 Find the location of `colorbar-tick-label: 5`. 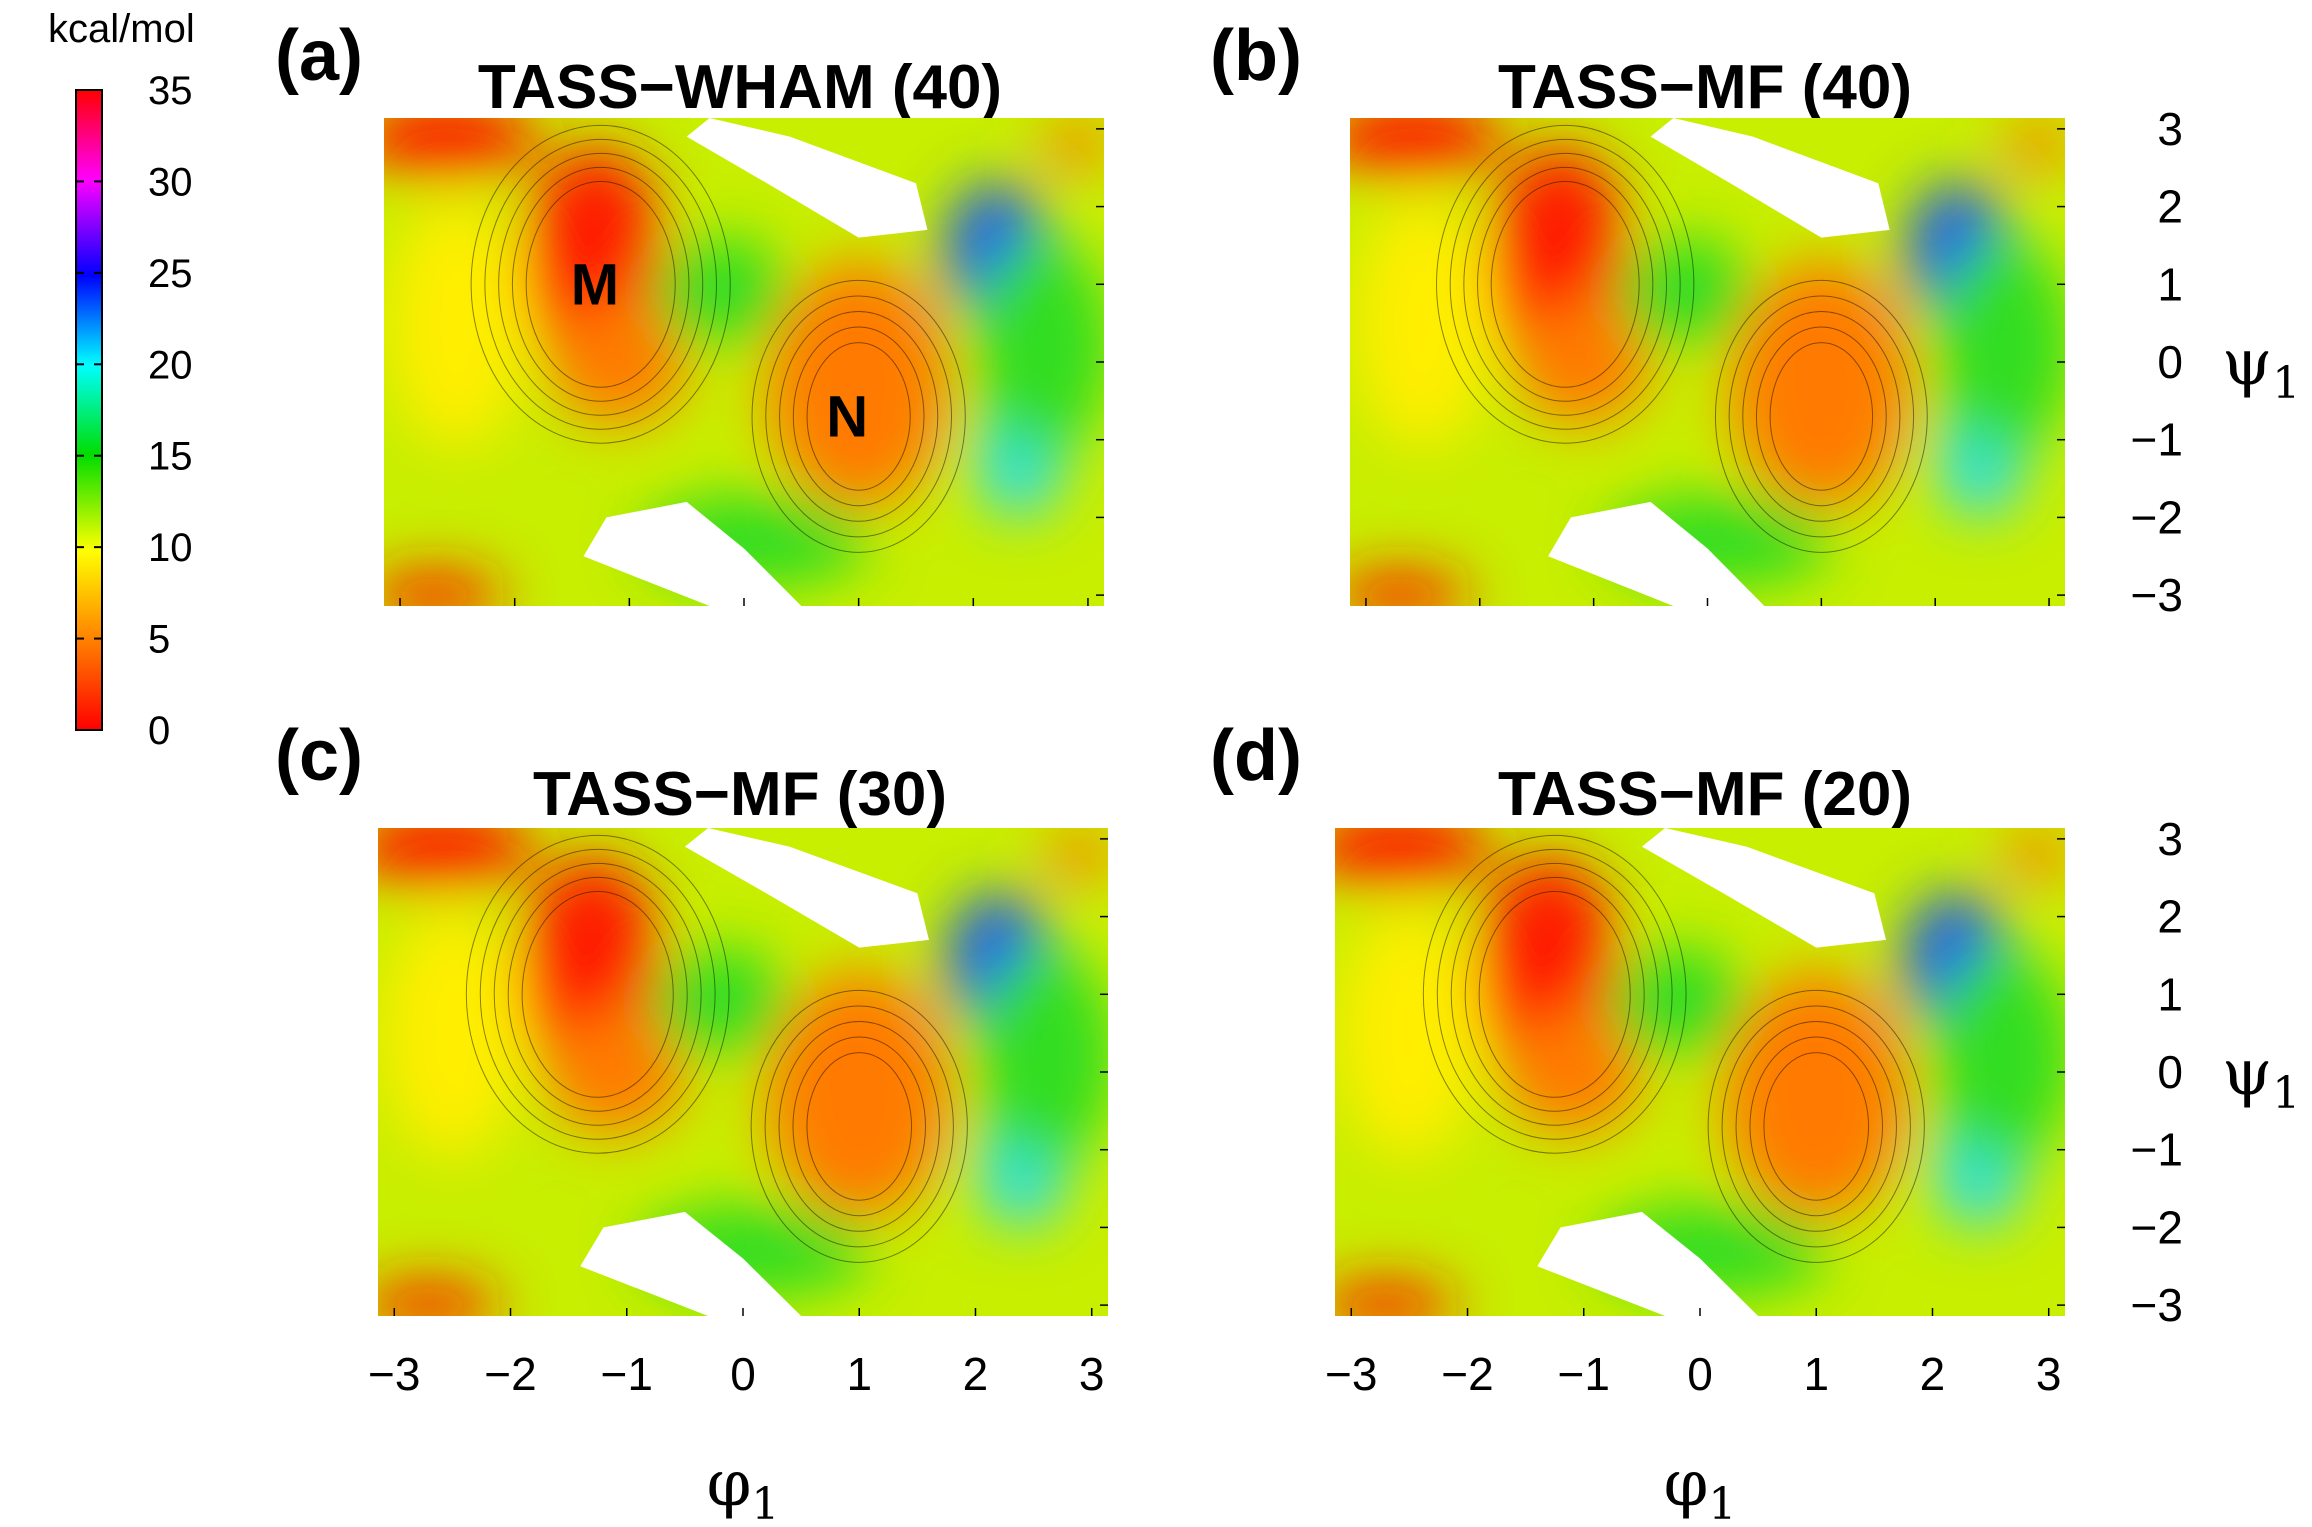

colorbar-tick-label: 5 is located at coordinates (159, 640).